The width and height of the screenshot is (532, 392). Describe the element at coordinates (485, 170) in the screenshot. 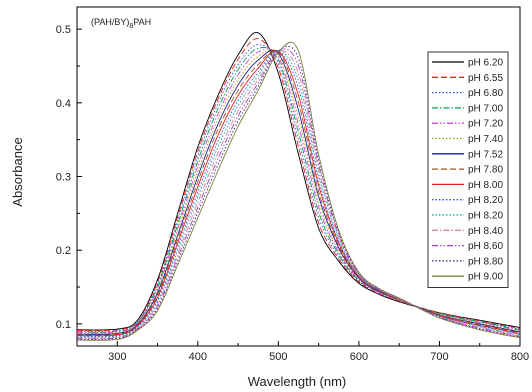

I see `legend-label: pH 7.80` at that location.